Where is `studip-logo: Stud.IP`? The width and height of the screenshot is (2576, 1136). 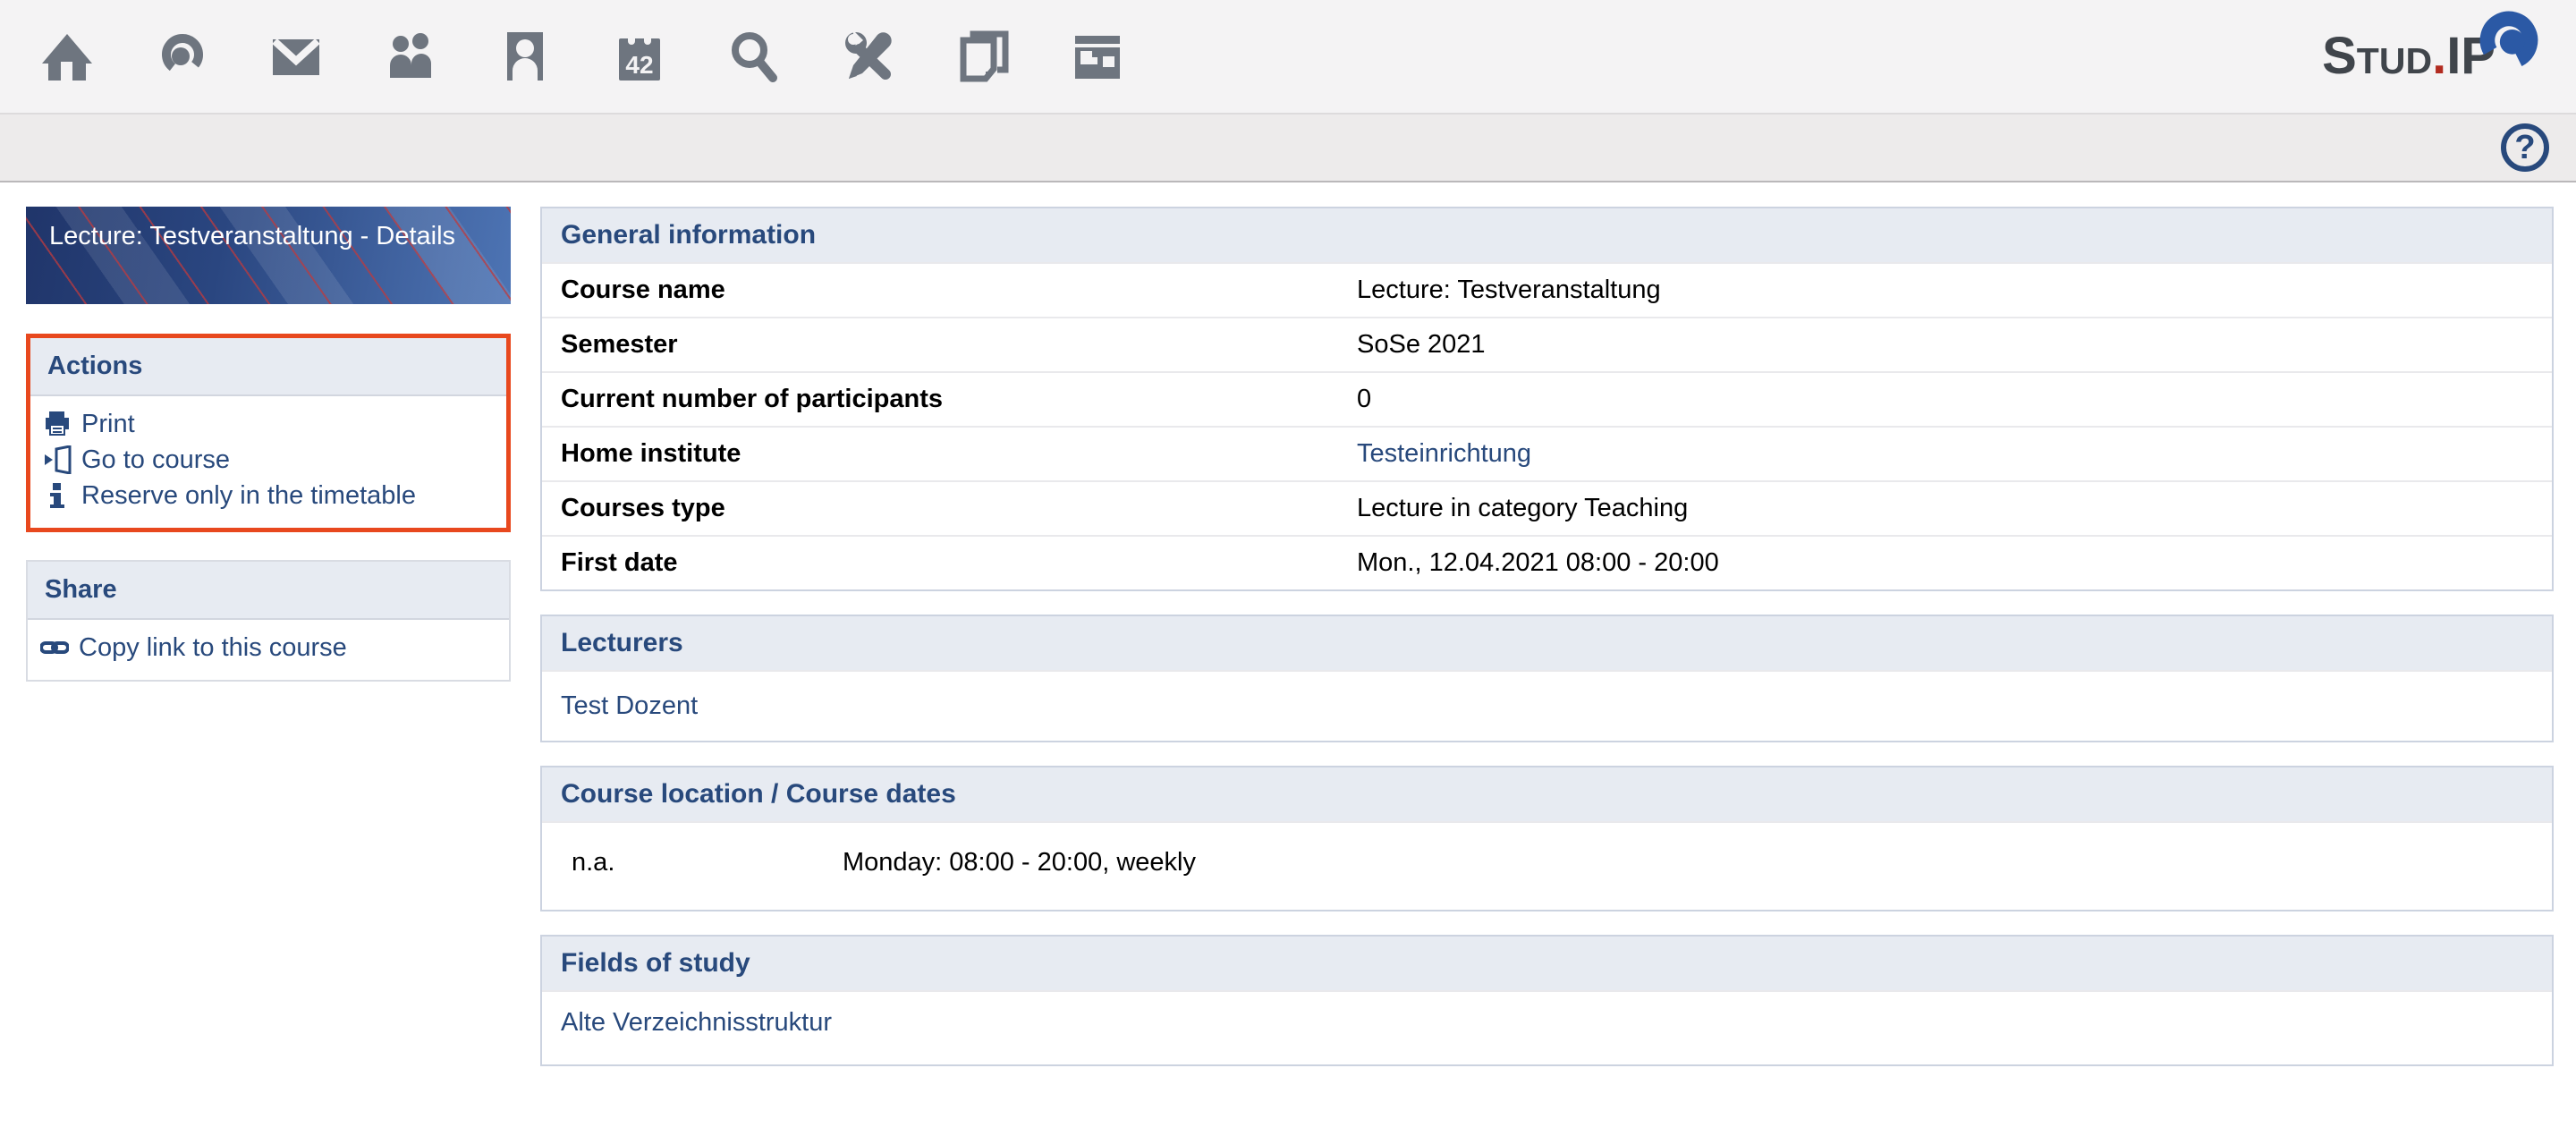 studip-logo: Stud.IP is located at coordinates (2431, 48).